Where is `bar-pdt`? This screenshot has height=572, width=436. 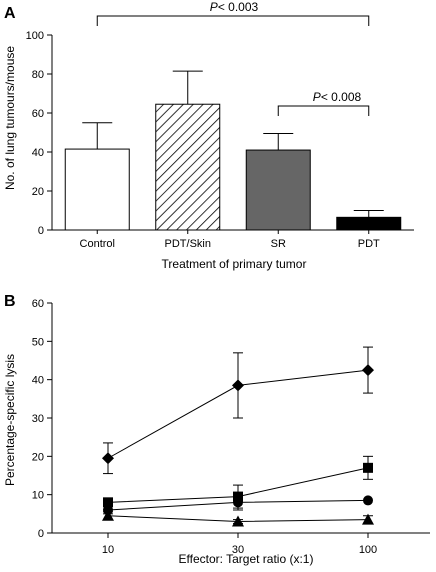 bar-pdt is located at coordinates (369, 223).